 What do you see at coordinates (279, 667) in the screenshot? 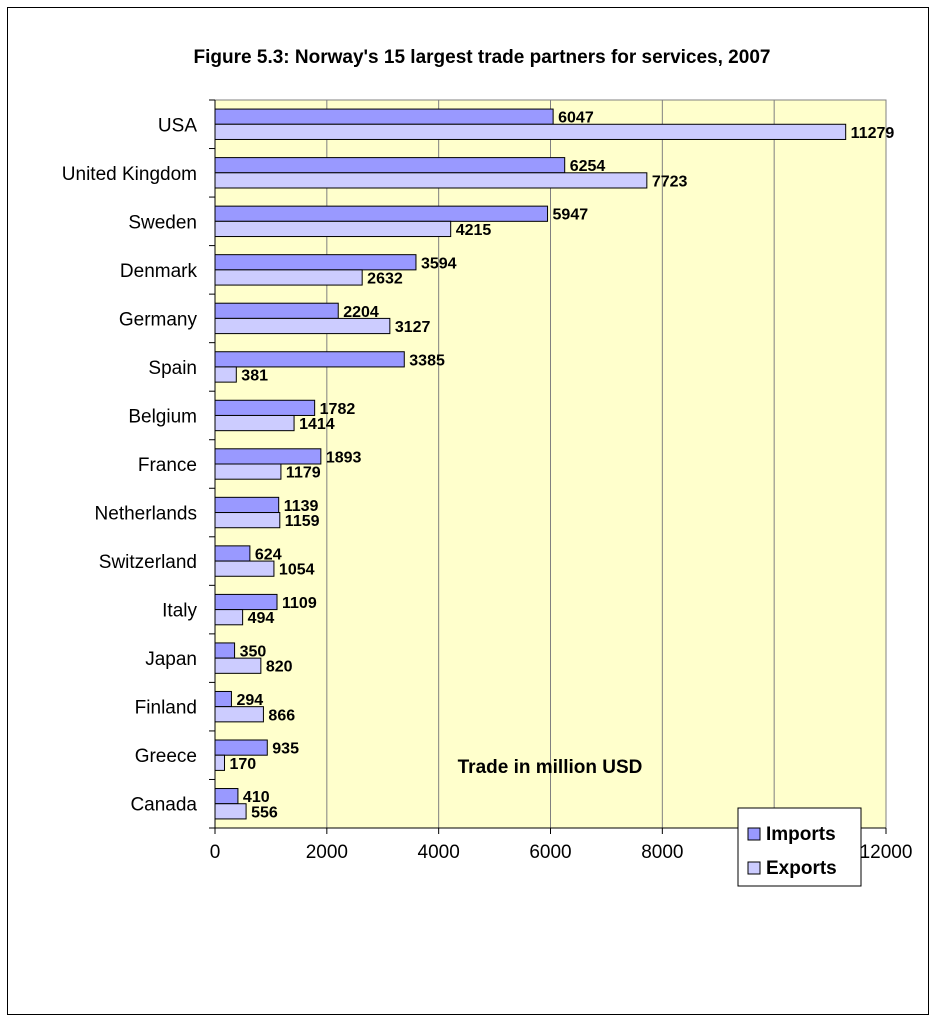
I see `value-label-exports-japan: 820` at bounding box center [279, 667].